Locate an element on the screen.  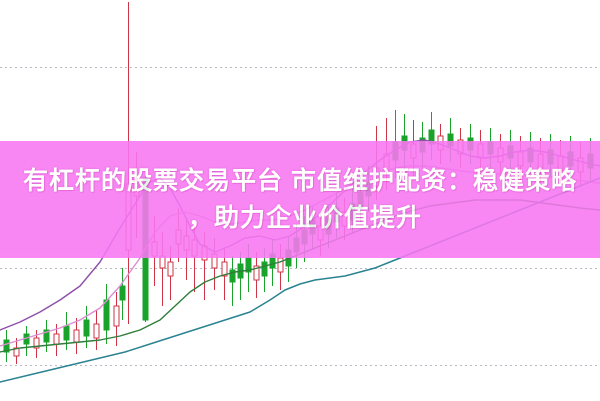
headline-line-2: ，助力企业价值提升 is located at coordinates (304, 217).